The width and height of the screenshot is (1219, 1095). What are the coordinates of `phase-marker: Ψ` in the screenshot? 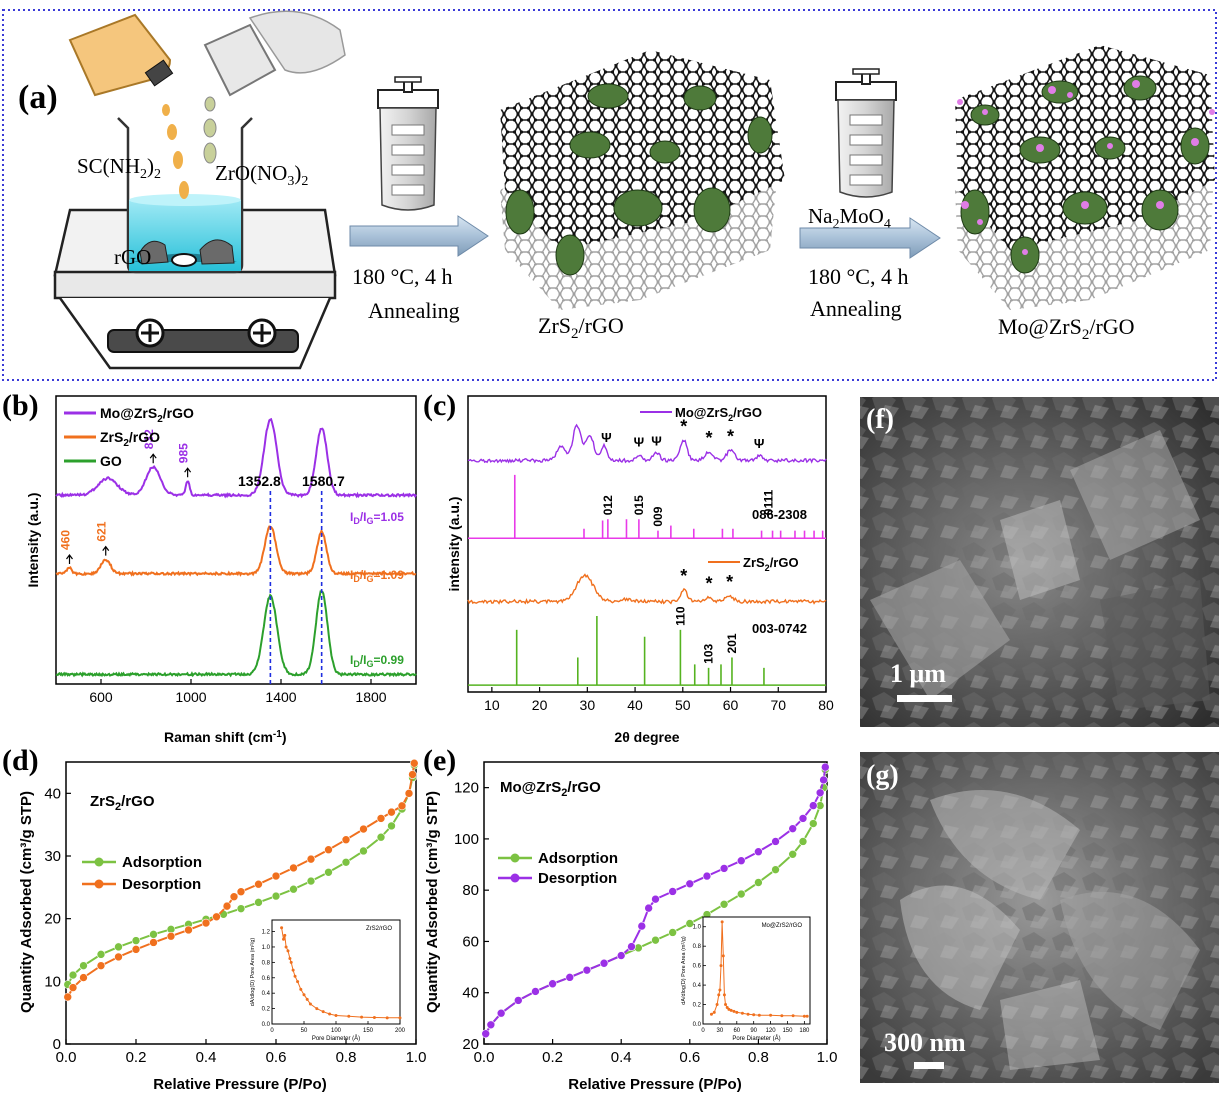 It's located at (656, 440).